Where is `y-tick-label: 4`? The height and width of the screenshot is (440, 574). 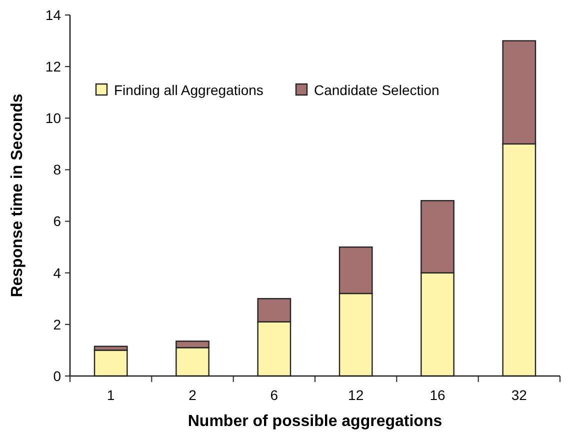 y-tick-label: 4 is located at coordinates (57, 272).